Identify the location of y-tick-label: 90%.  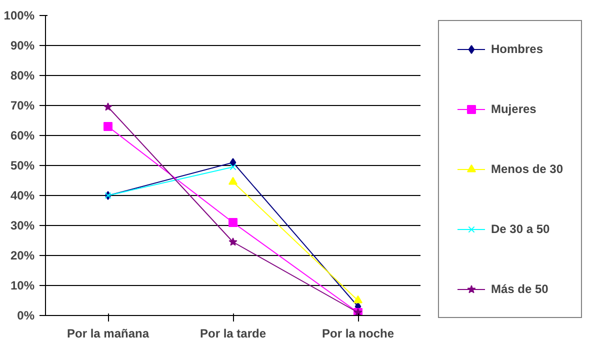
(22, 45).